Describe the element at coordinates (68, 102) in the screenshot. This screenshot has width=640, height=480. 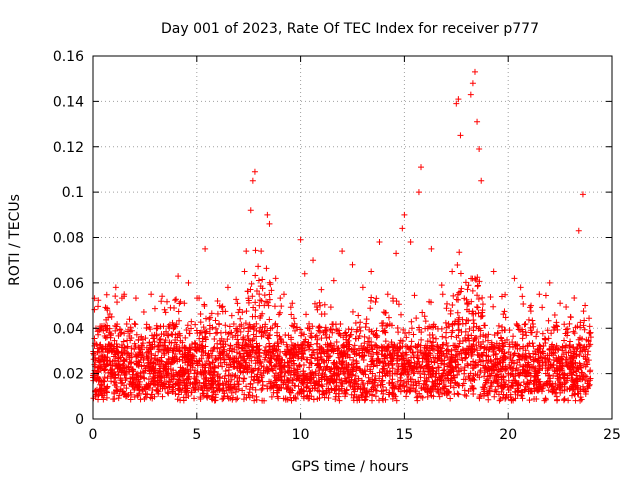
I see `y-tick-label: 0.14` at that location.